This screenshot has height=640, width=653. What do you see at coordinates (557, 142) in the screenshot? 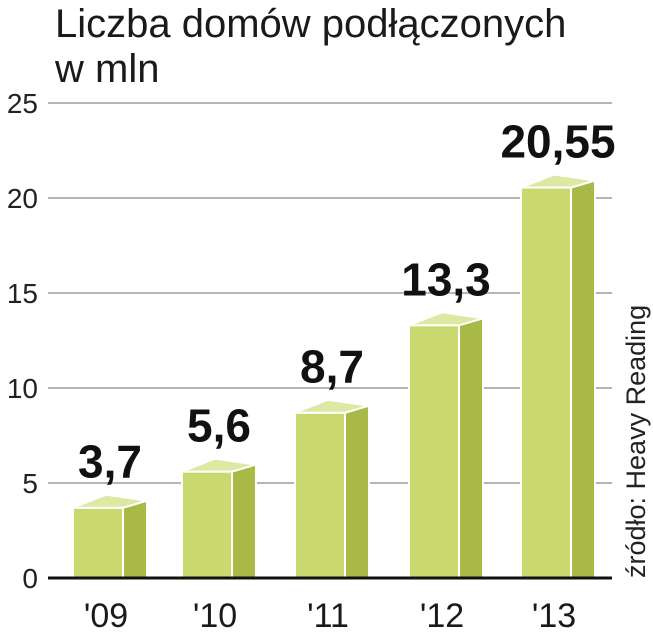
I see `data-label: 20,55` at bounding box center [557, 142].